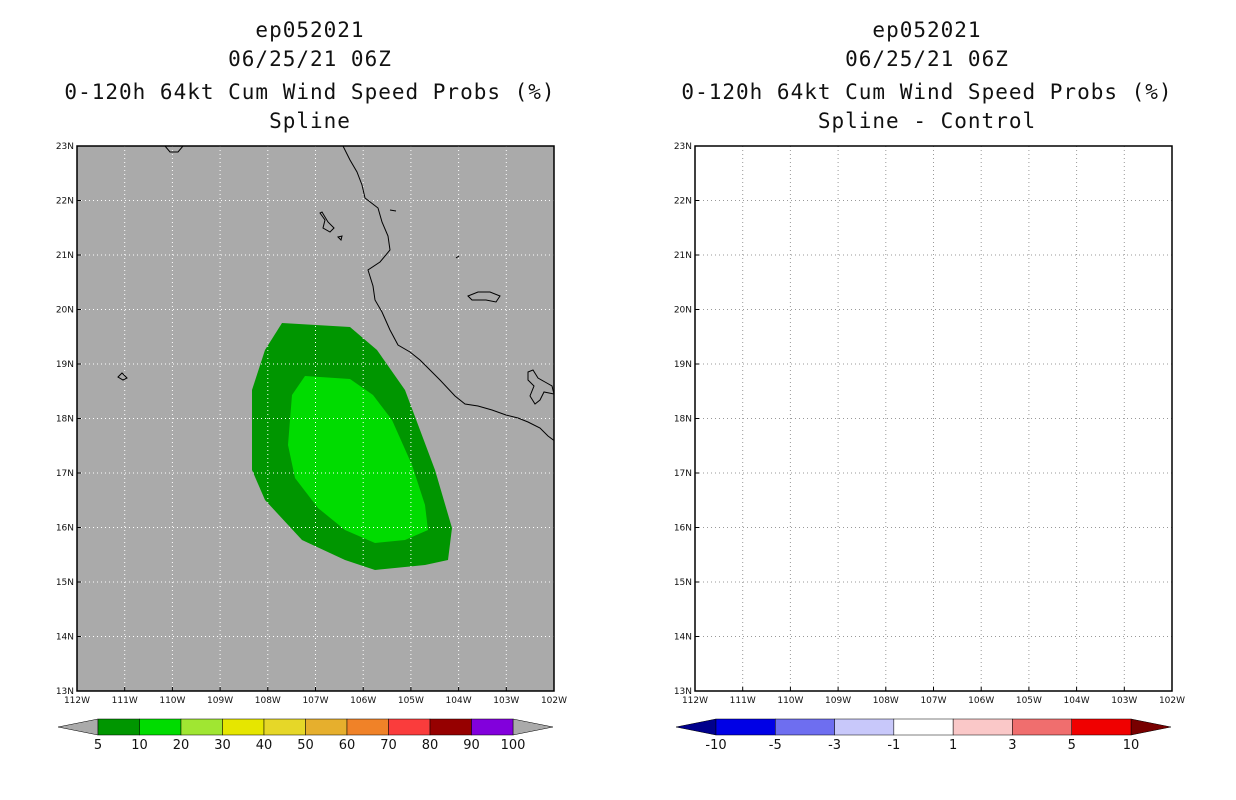 This screenshot has width=1236, height=800. Describe the element at coordinates (927, 92) in the screenshot. I see `right-title-line-3: 0-120h 64kt Cum Wind Speed Probs (%)` at that location.